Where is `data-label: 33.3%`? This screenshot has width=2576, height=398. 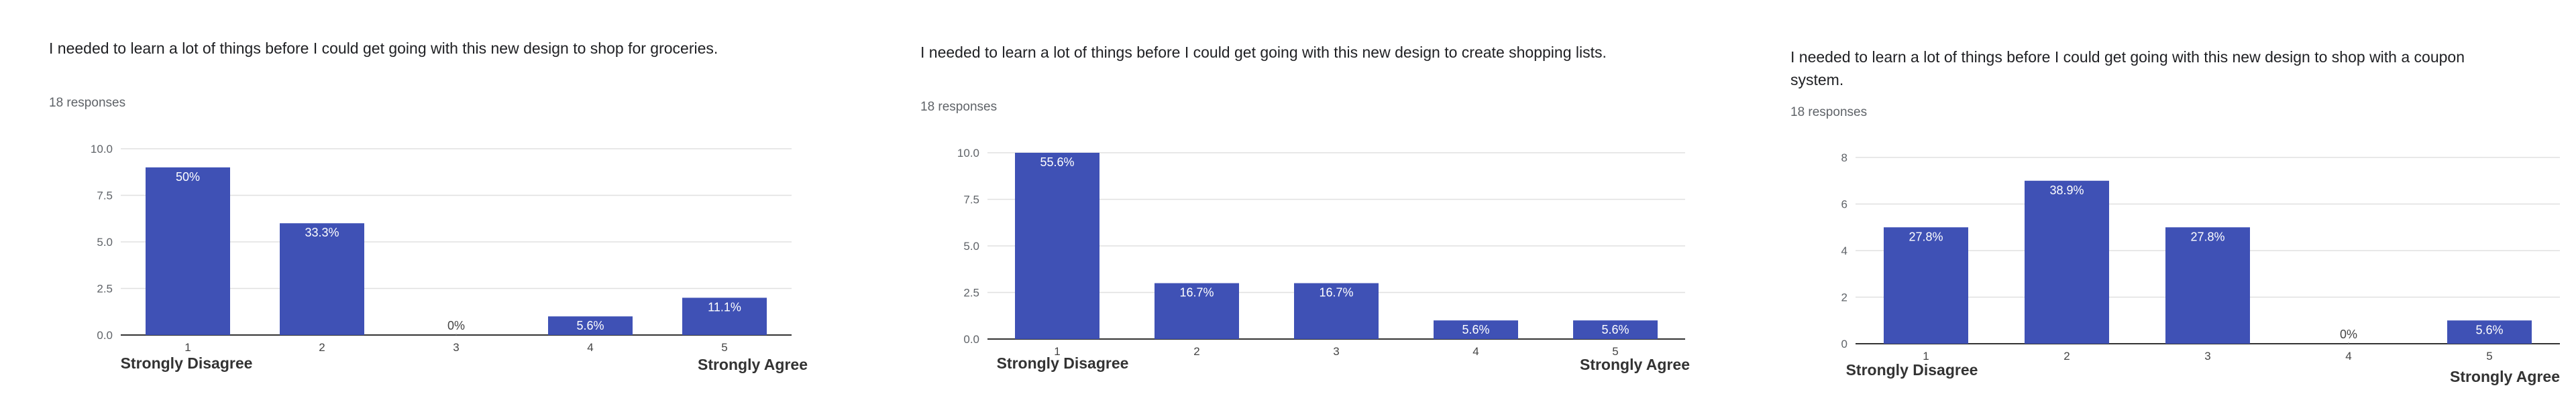 data-label: 33.3% is located at coordinates (322, 232).